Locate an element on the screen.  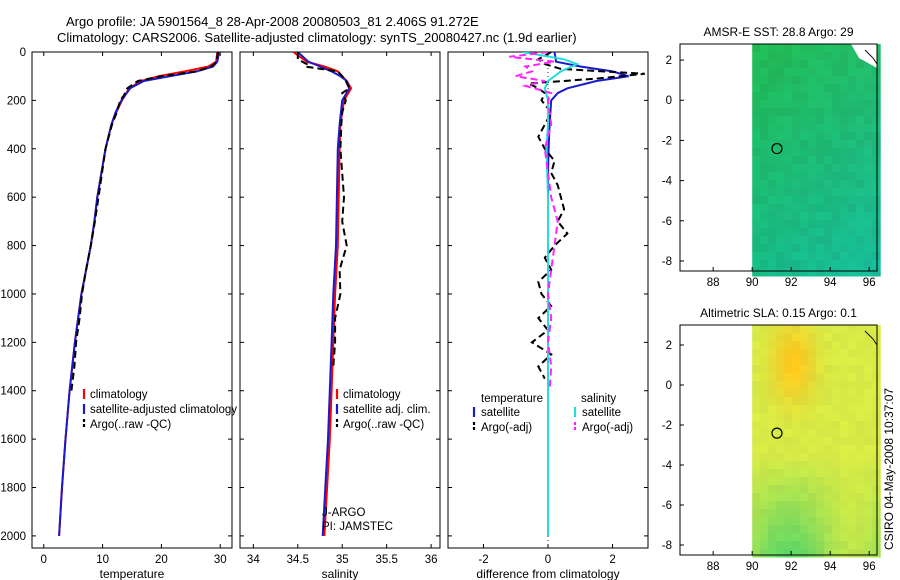
sla_map-frame is located at coordinates (778, 440).